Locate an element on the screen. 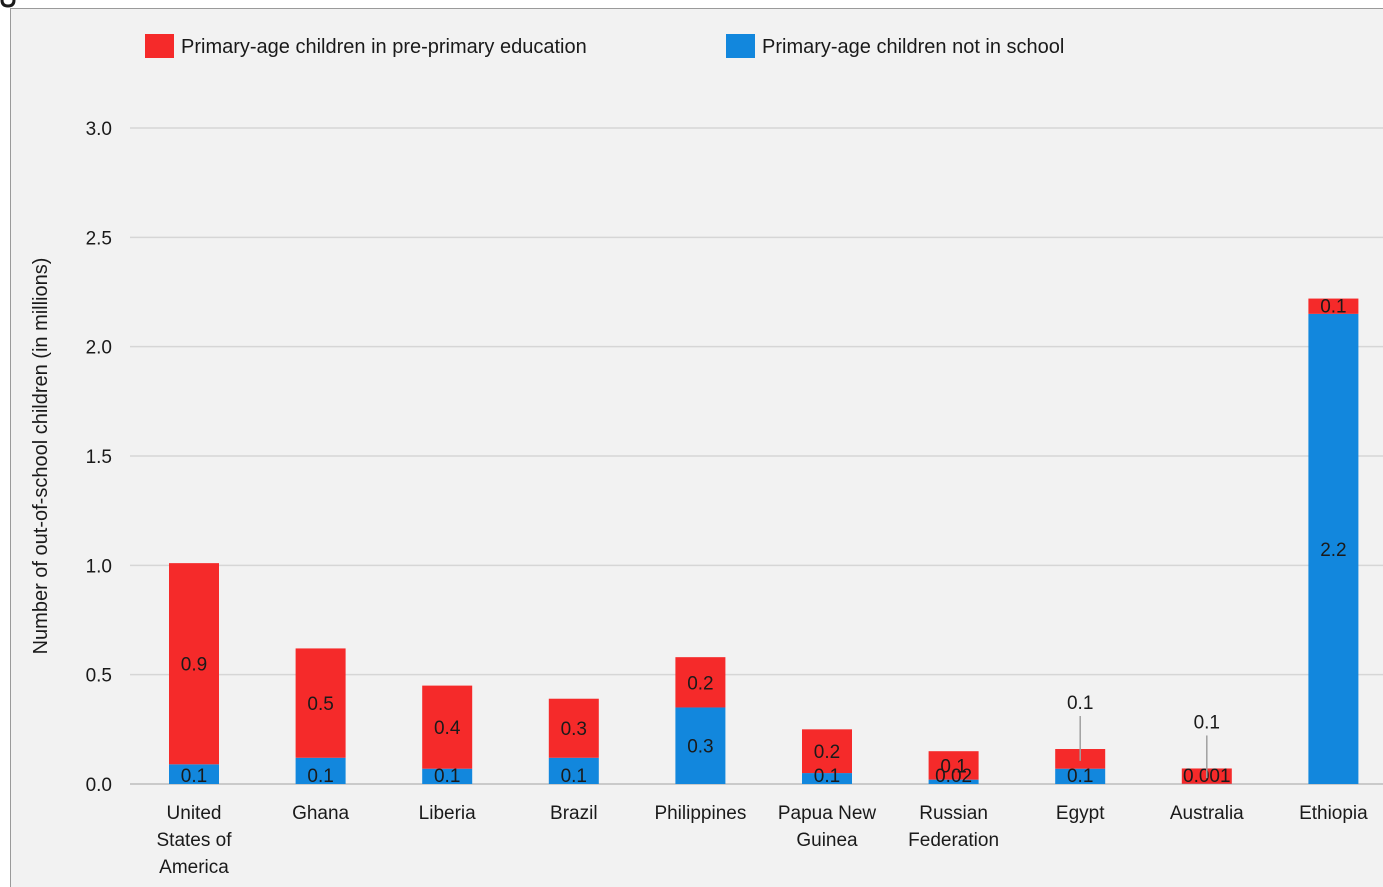  data-label-pre-primary: 0.9 is located at coordinates (194, 665).